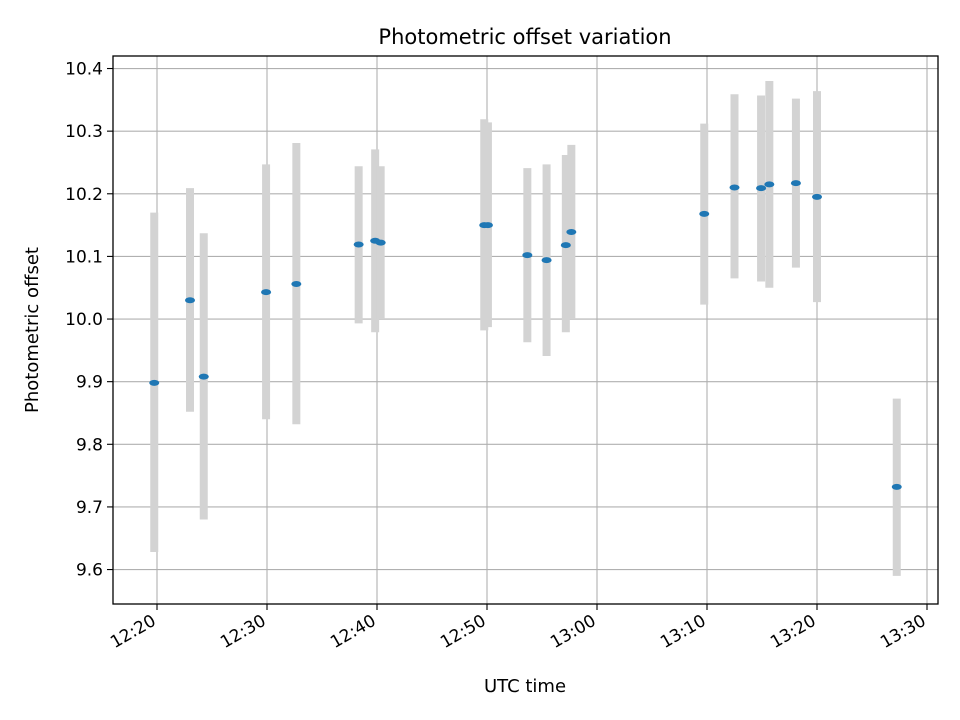  Describe the element at coordinates (84, 320) in the screenshot. I see `y-tick-label: 10.0` at that location.